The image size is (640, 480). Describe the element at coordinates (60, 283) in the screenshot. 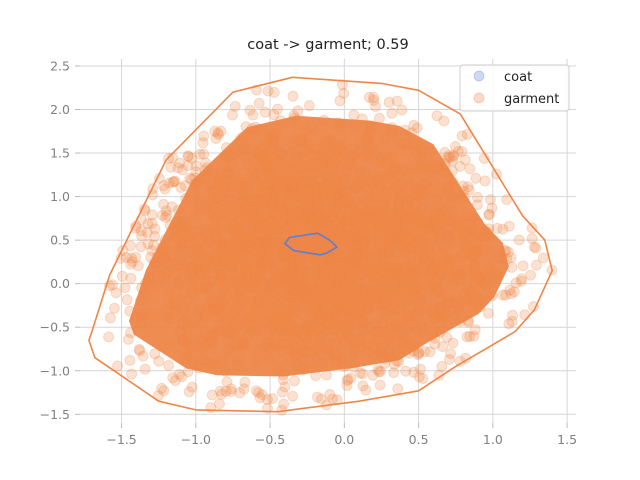

I see `y-tick-label: 0.0` at that location.